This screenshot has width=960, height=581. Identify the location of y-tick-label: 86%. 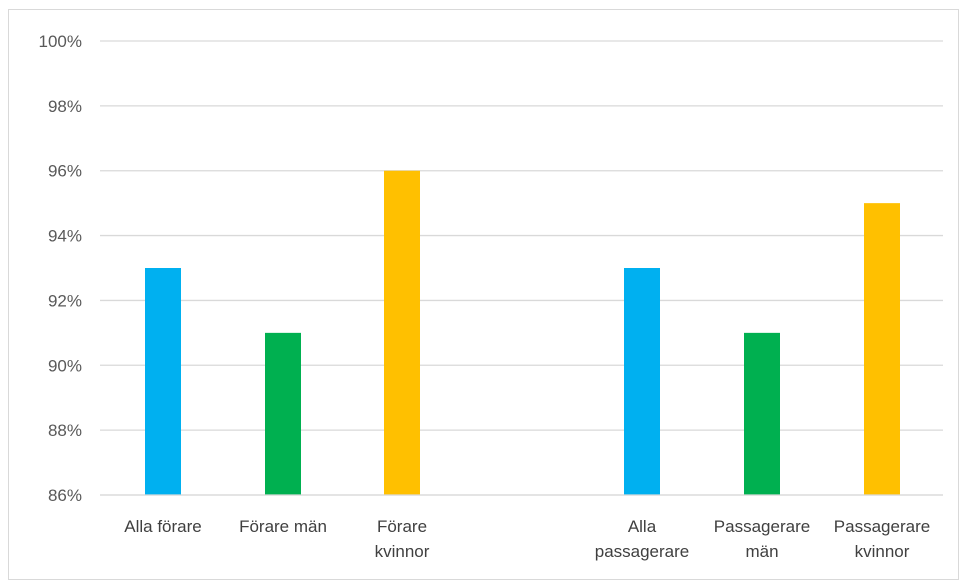
(65, 495).